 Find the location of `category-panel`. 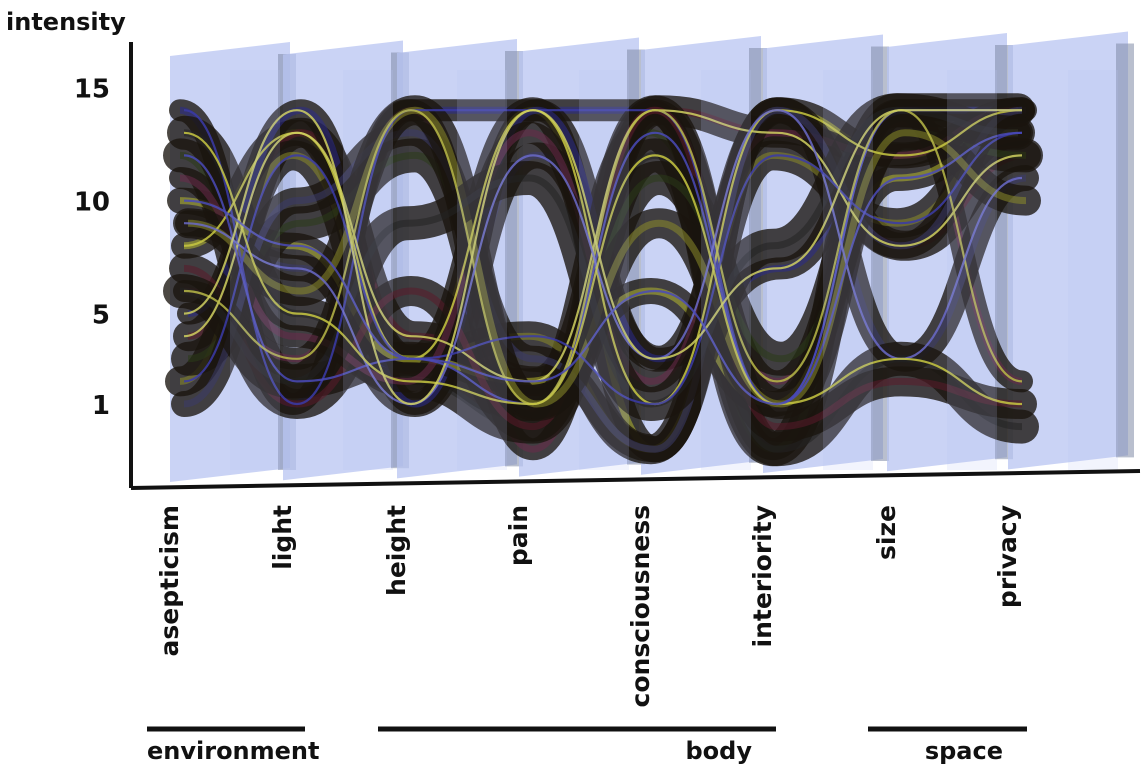

category-panel is located at coordinates (1068, 250).